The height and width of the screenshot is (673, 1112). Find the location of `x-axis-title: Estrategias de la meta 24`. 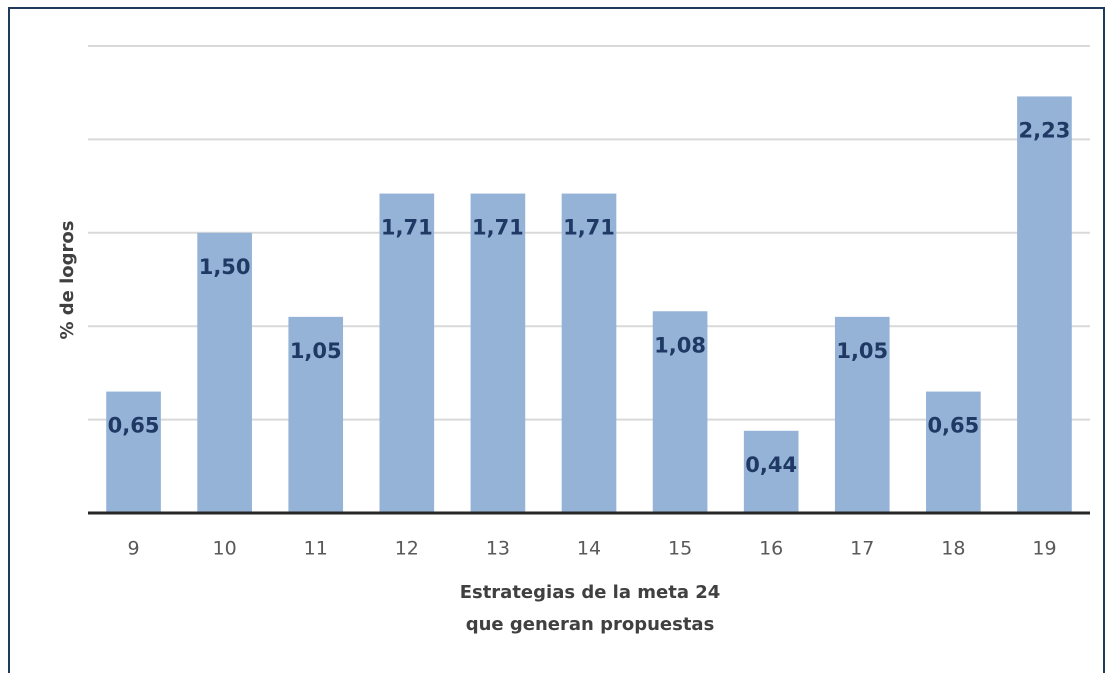

x-axis-title: Estrategias de la meta 24 is located at coordinates (590, 592).